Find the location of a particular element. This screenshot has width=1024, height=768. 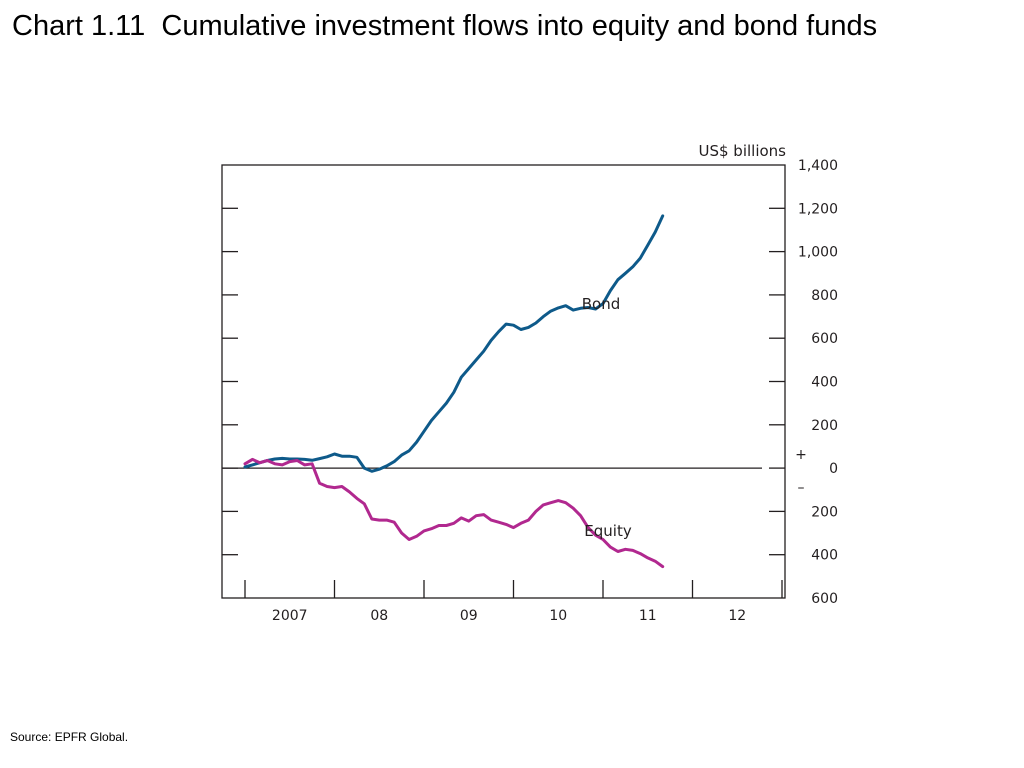

y-tick-label: 0 is located at coordinates (833, 469).